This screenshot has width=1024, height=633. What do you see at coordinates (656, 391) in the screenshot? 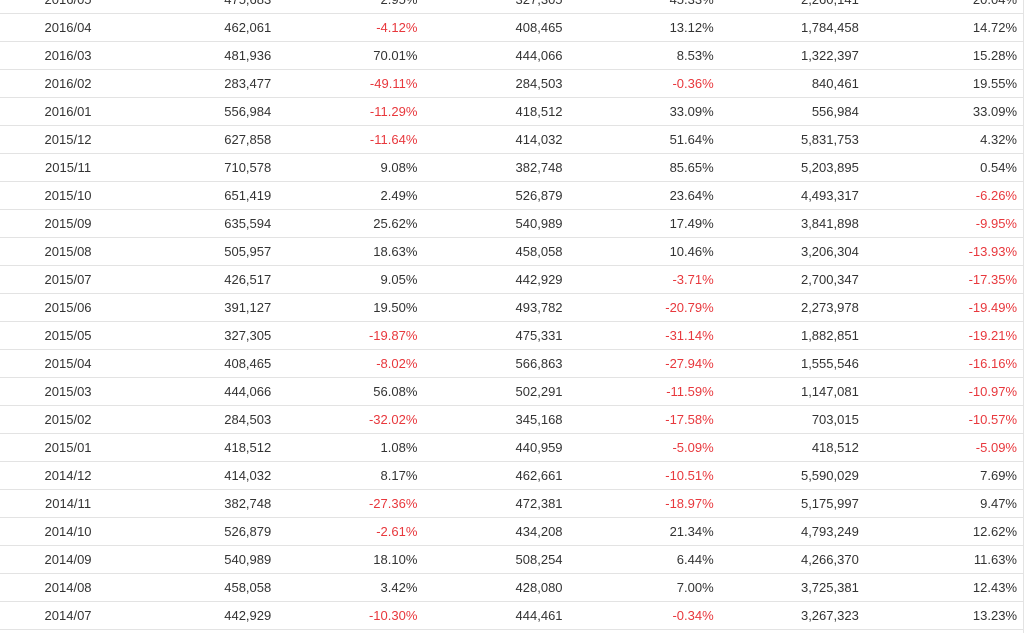
I see `cell-change-b: -11.59%` at bounding box center [656, 391].